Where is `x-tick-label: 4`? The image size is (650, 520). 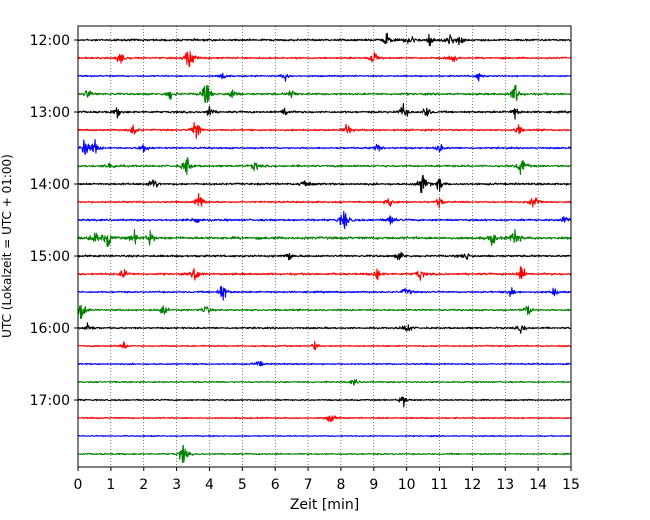
x-tick-label: 4 is located at coordinates (209, 485).